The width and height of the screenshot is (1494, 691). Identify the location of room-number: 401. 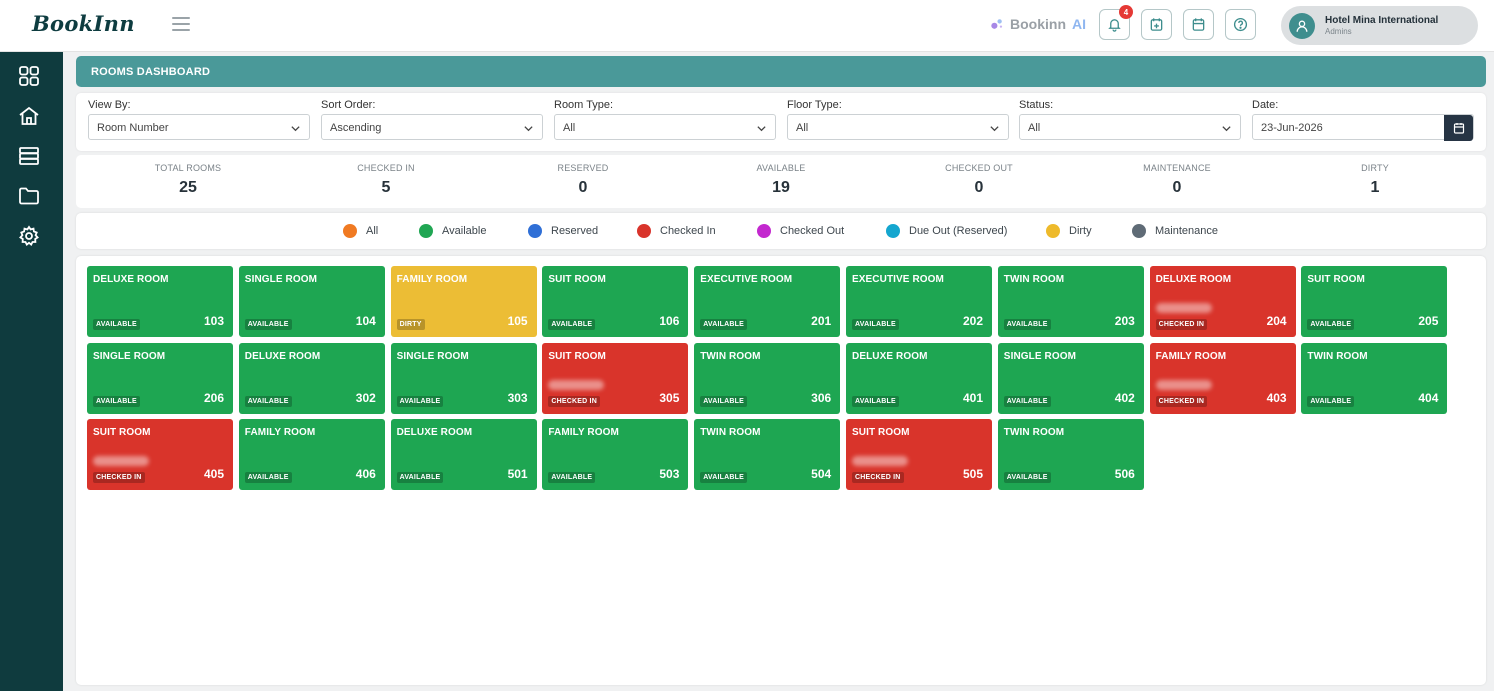
(972, 397).